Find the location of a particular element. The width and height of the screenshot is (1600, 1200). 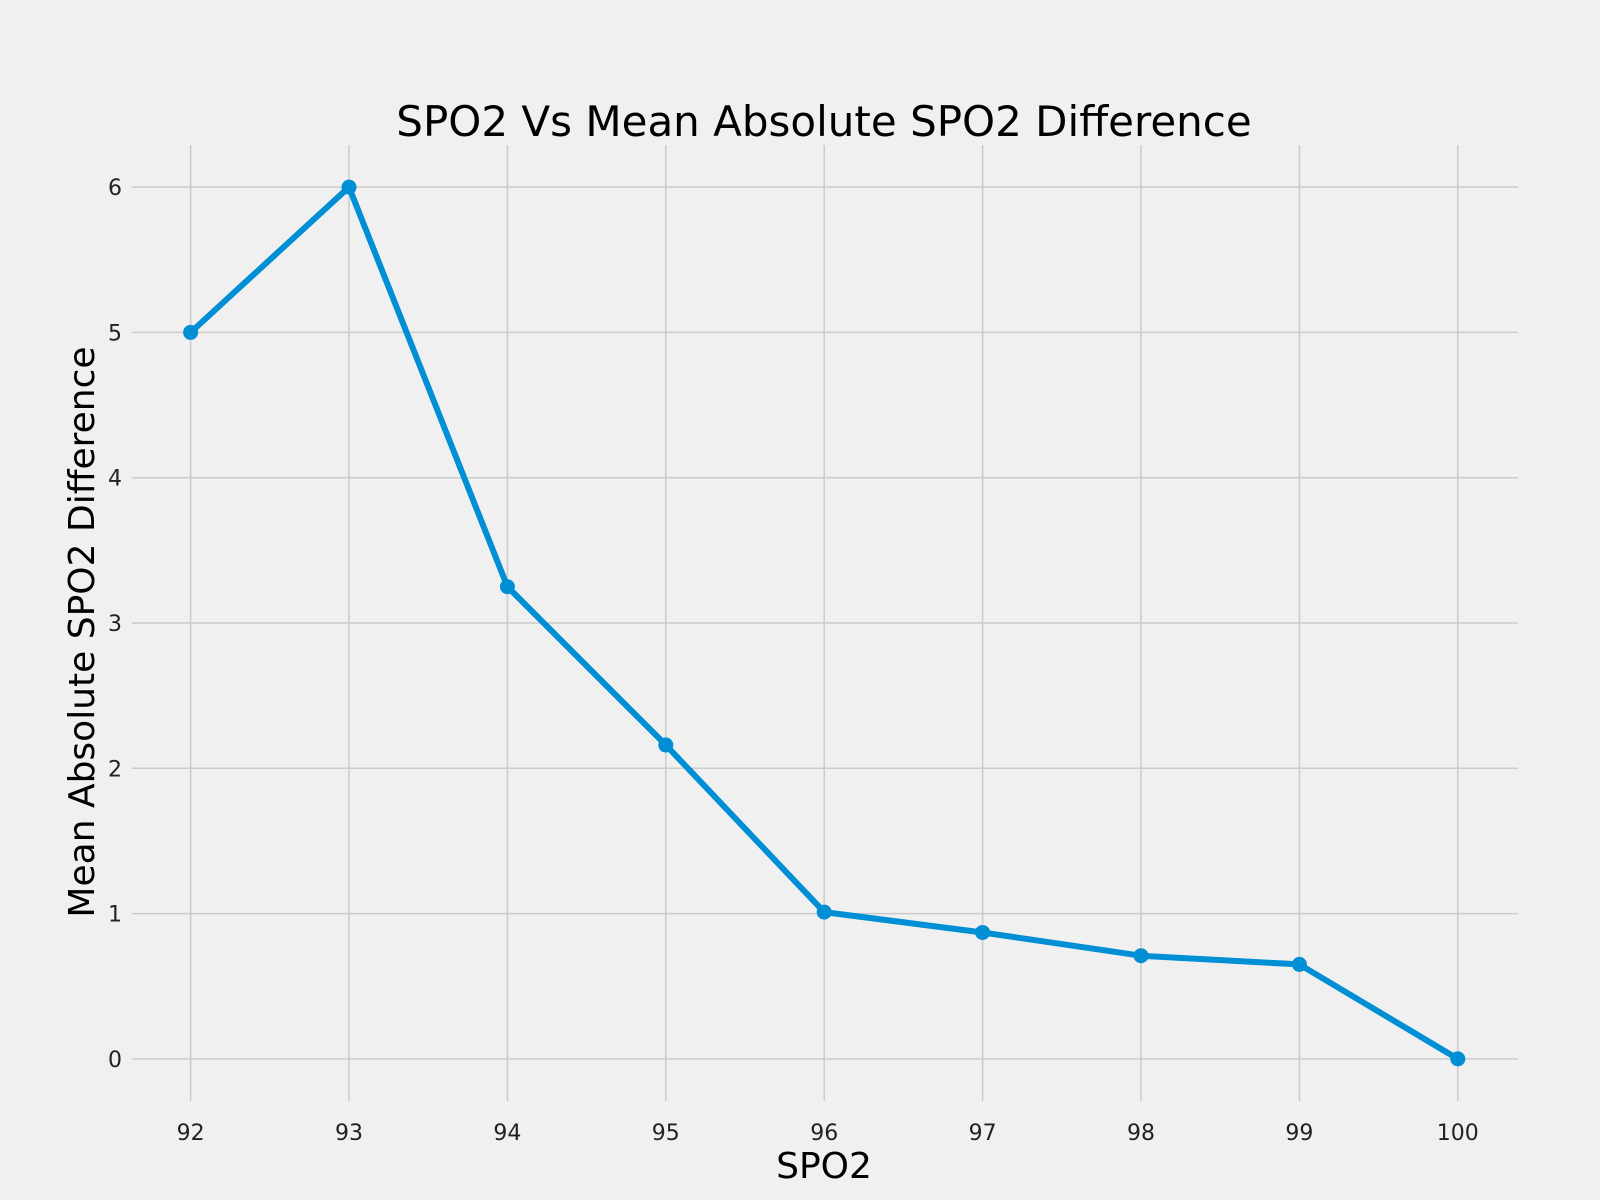

y-tick-label: 3 is located at coordinates (115, 624).